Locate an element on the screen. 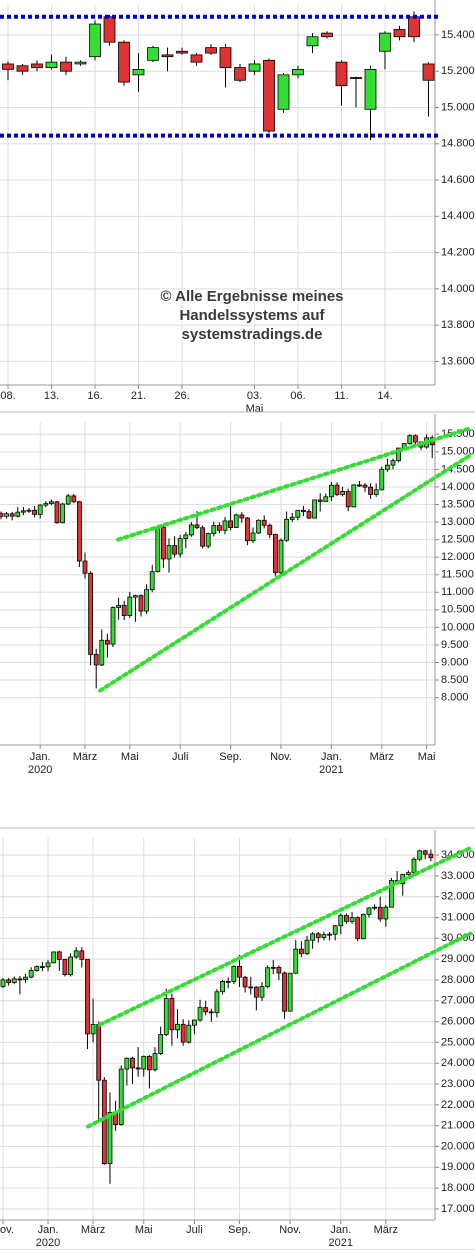  x-tick-label: 03. is located at coordinates (254, 396).